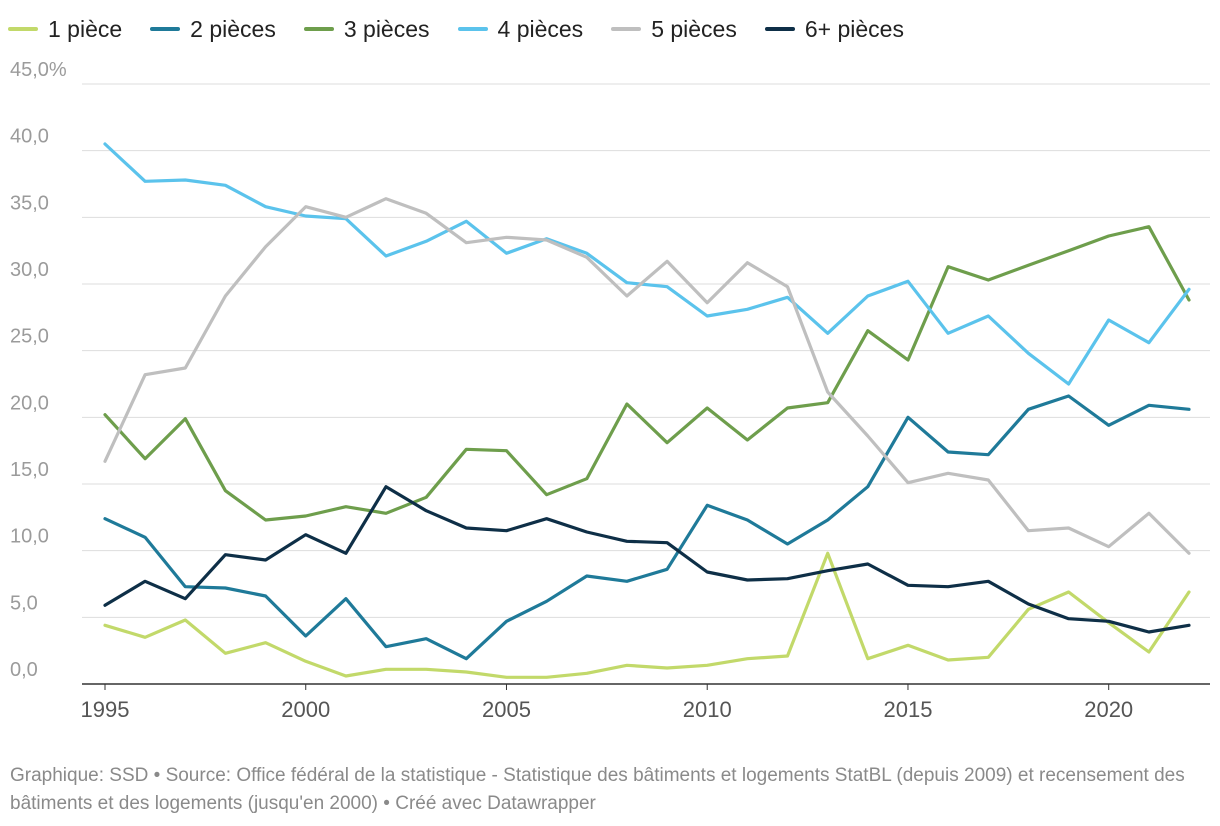 This screenshot has height=826, width=1220. I want to click on x-tick-label: 2010, so click(707, 709).